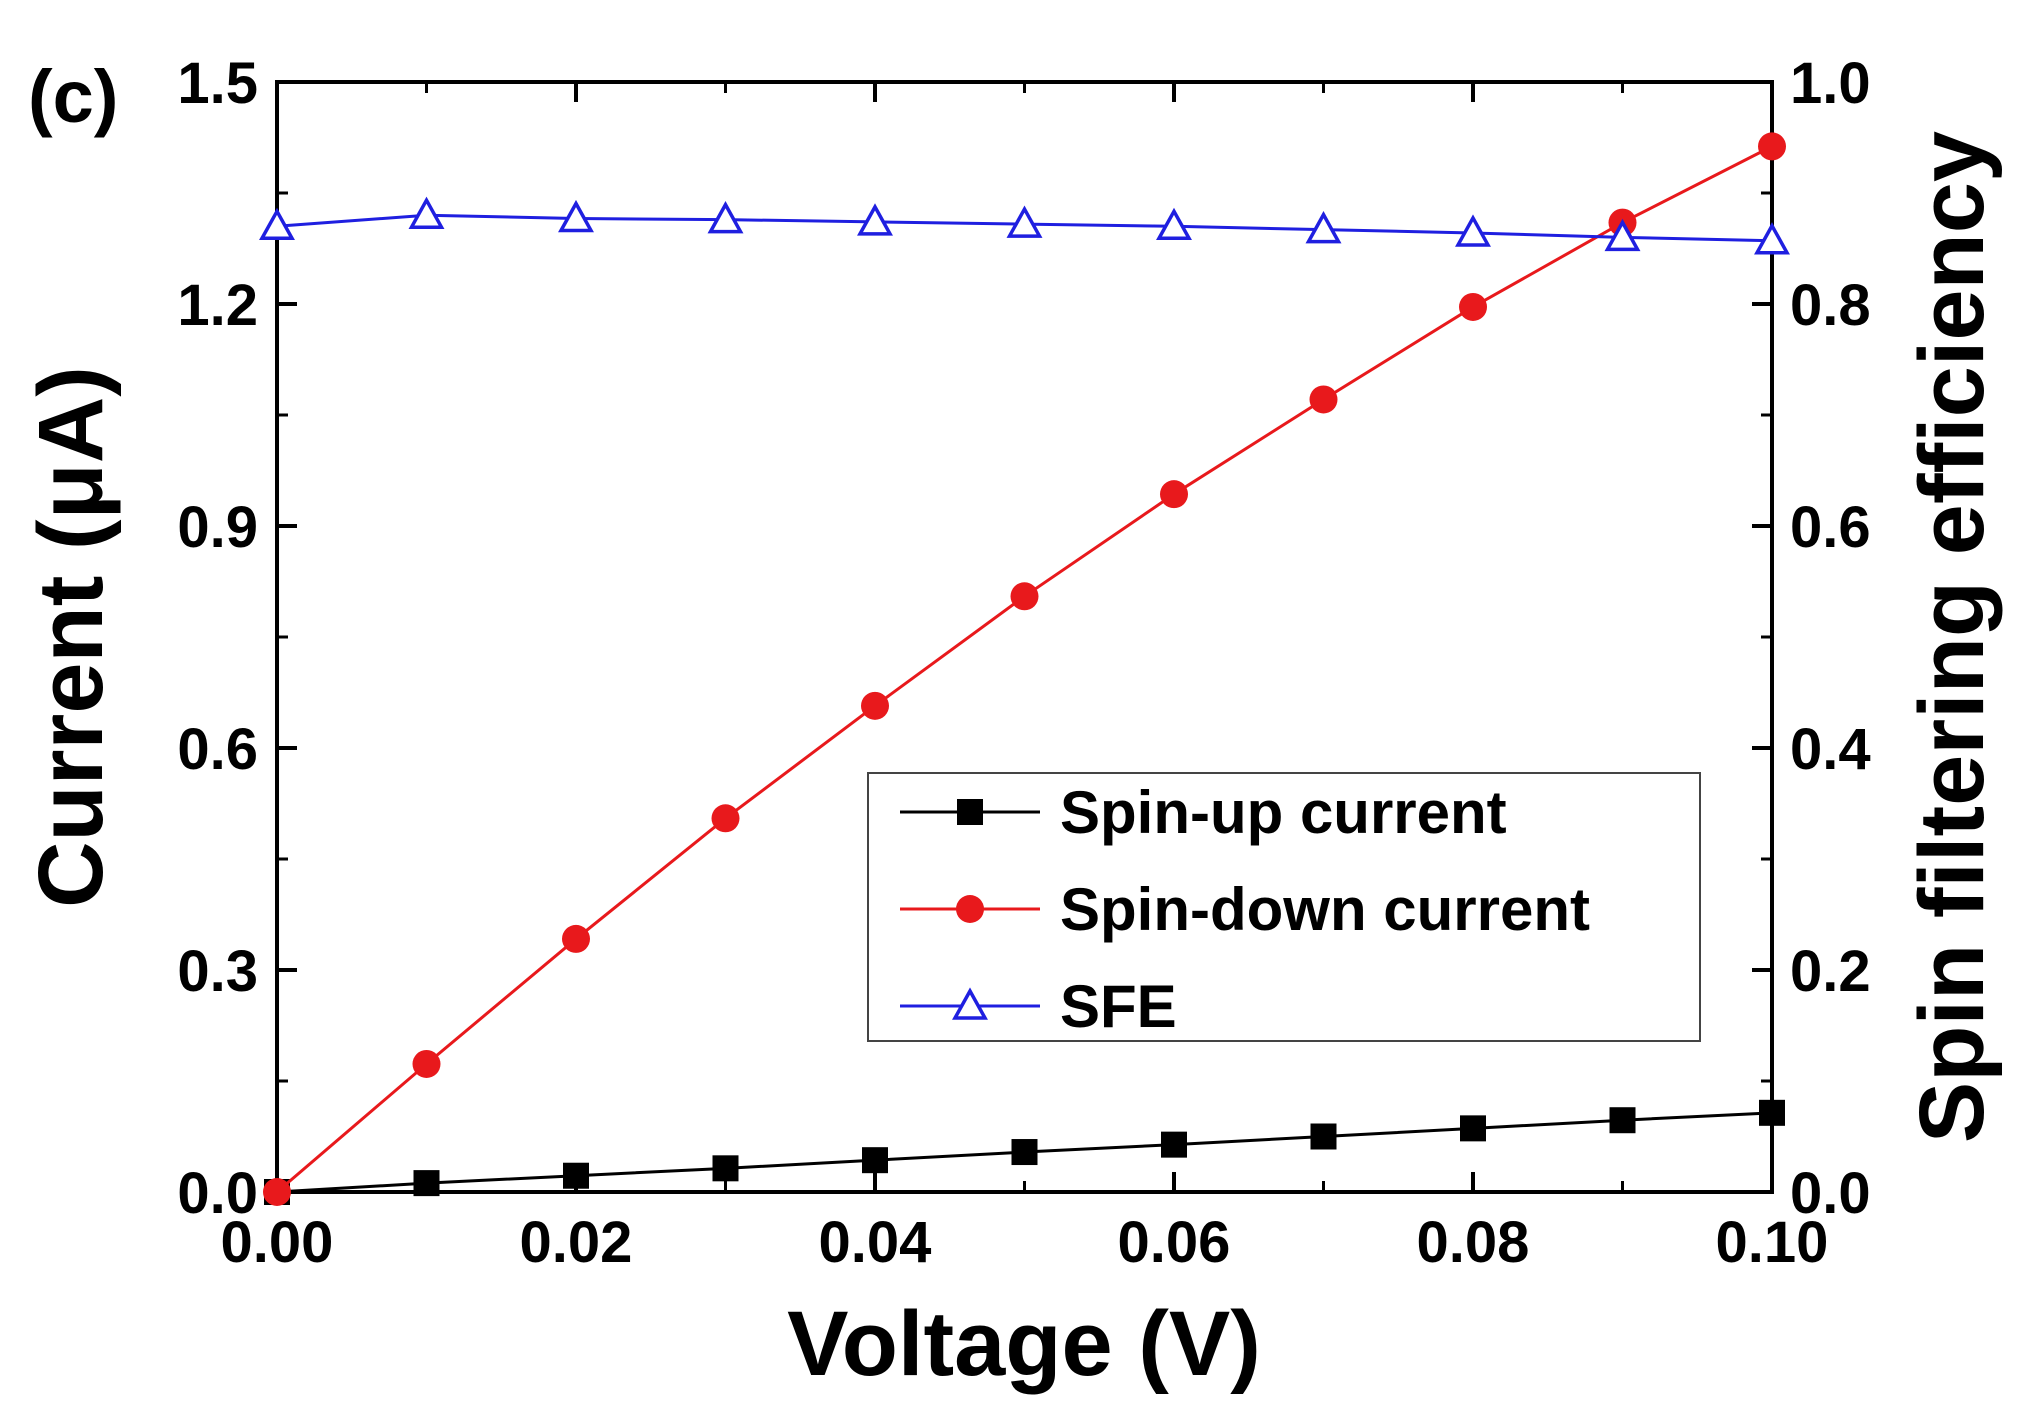  I want to click on y2-tick-label: 0.6, so click(1830, 527).